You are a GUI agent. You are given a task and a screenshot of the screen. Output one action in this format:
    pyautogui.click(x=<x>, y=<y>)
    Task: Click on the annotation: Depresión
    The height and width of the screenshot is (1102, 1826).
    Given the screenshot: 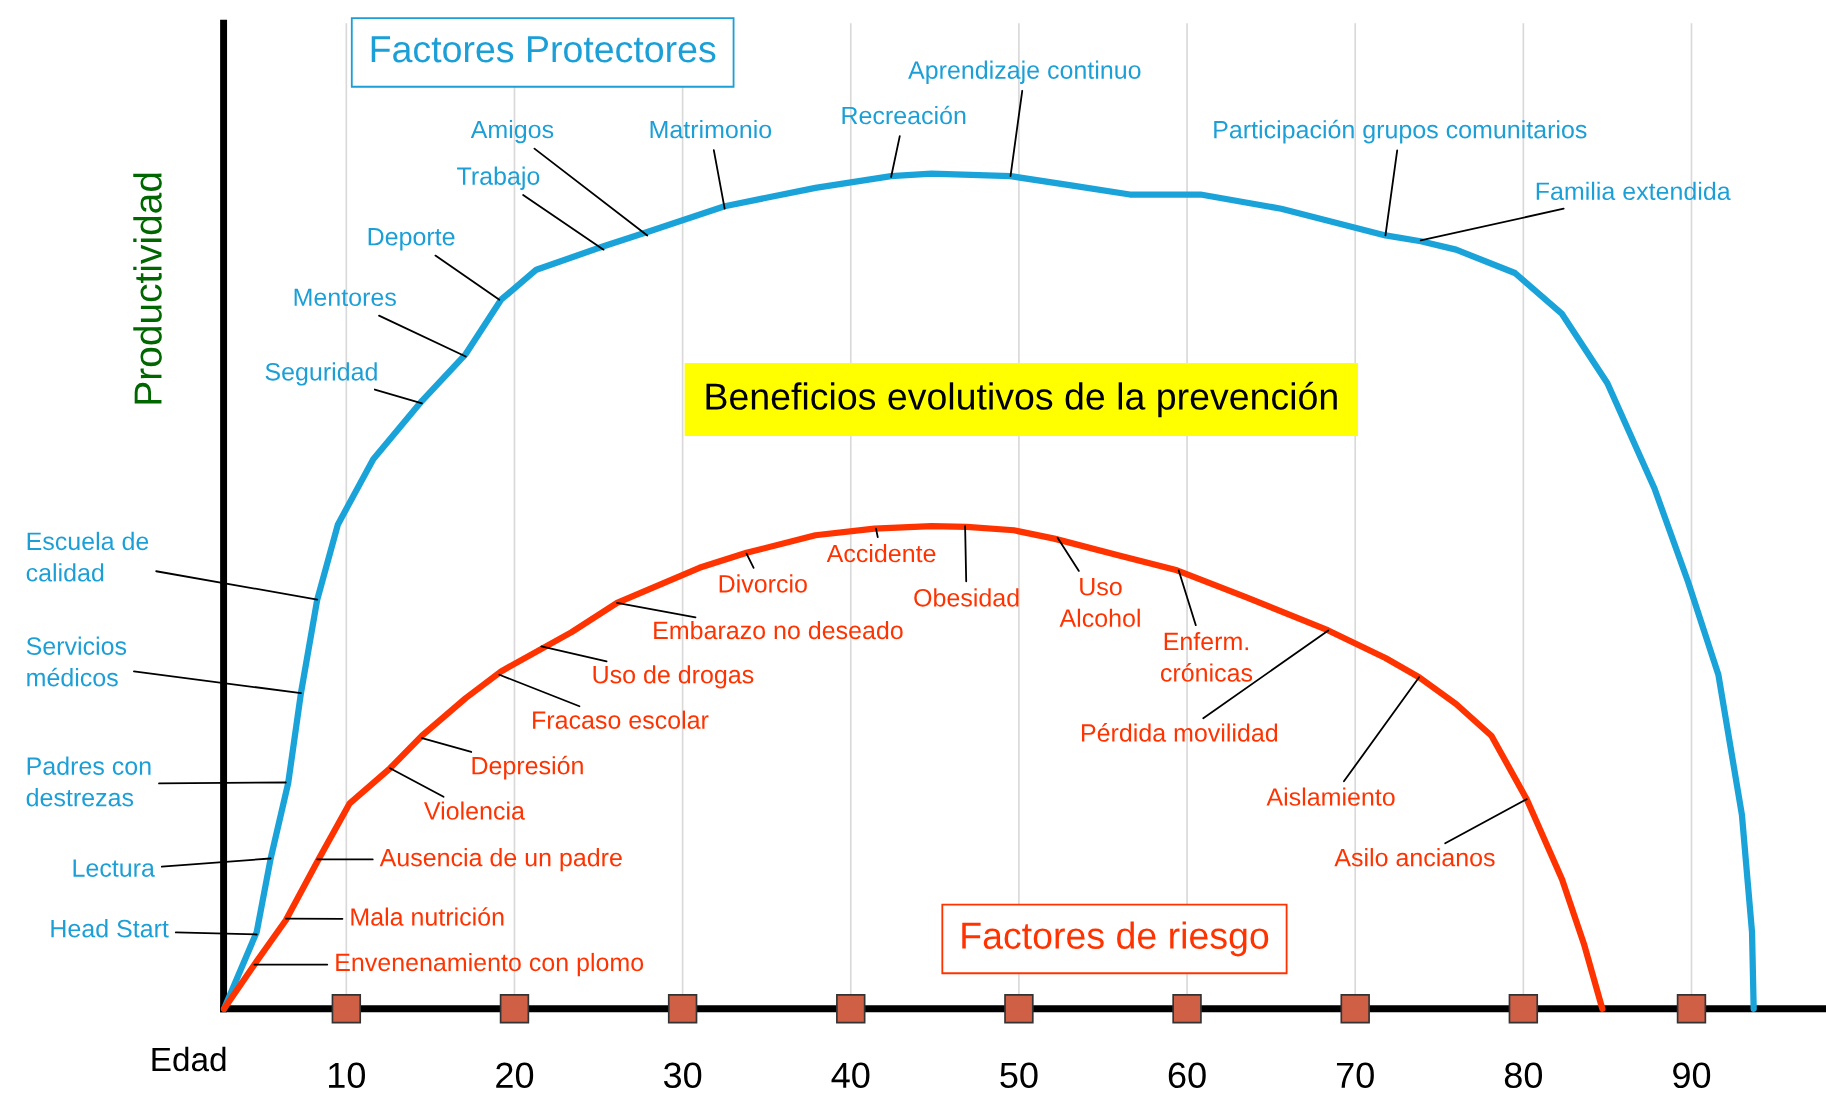 What is the action you would take?
    pyautogui.click(x=527, y=767)
    